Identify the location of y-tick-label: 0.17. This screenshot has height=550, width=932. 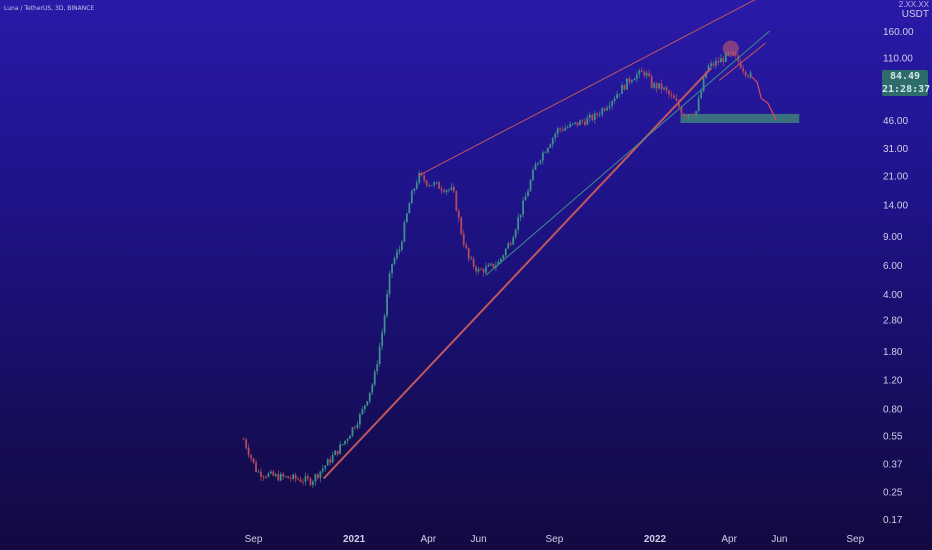
(893, 520).